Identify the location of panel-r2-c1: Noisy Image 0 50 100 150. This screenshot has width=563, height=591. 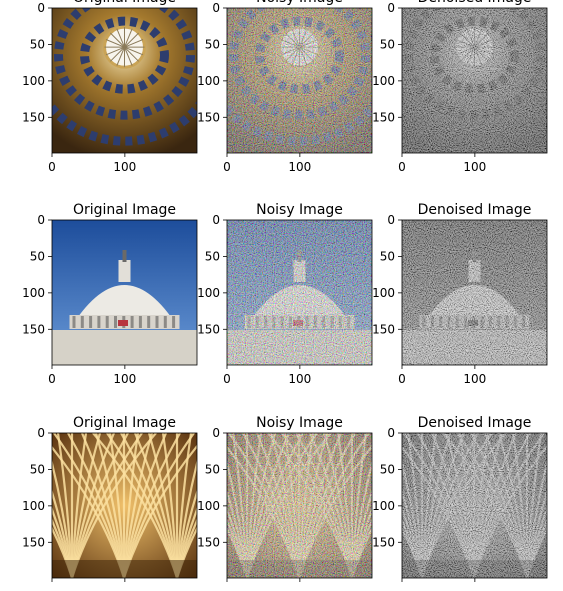
(285, 498).